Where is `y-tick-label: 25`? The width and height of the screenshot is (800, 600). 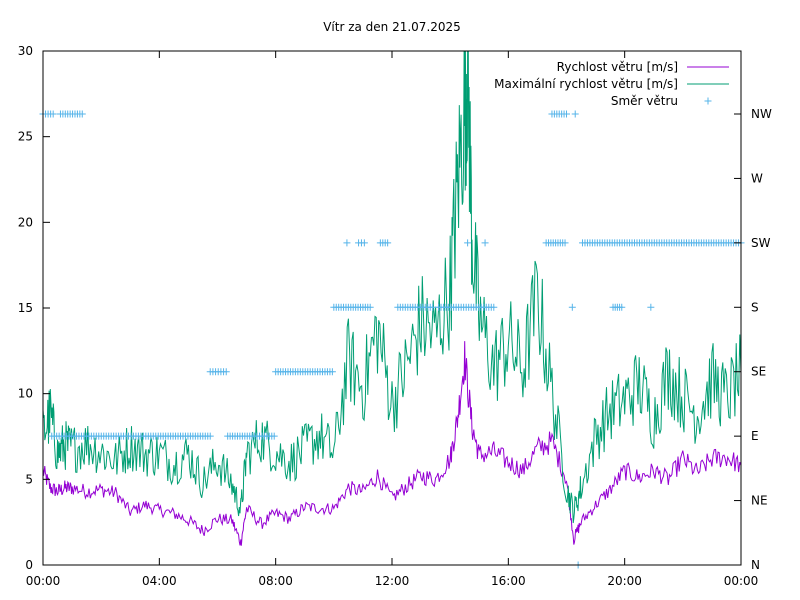
y-tick-label: 25 is located at coordinates (25, 137).